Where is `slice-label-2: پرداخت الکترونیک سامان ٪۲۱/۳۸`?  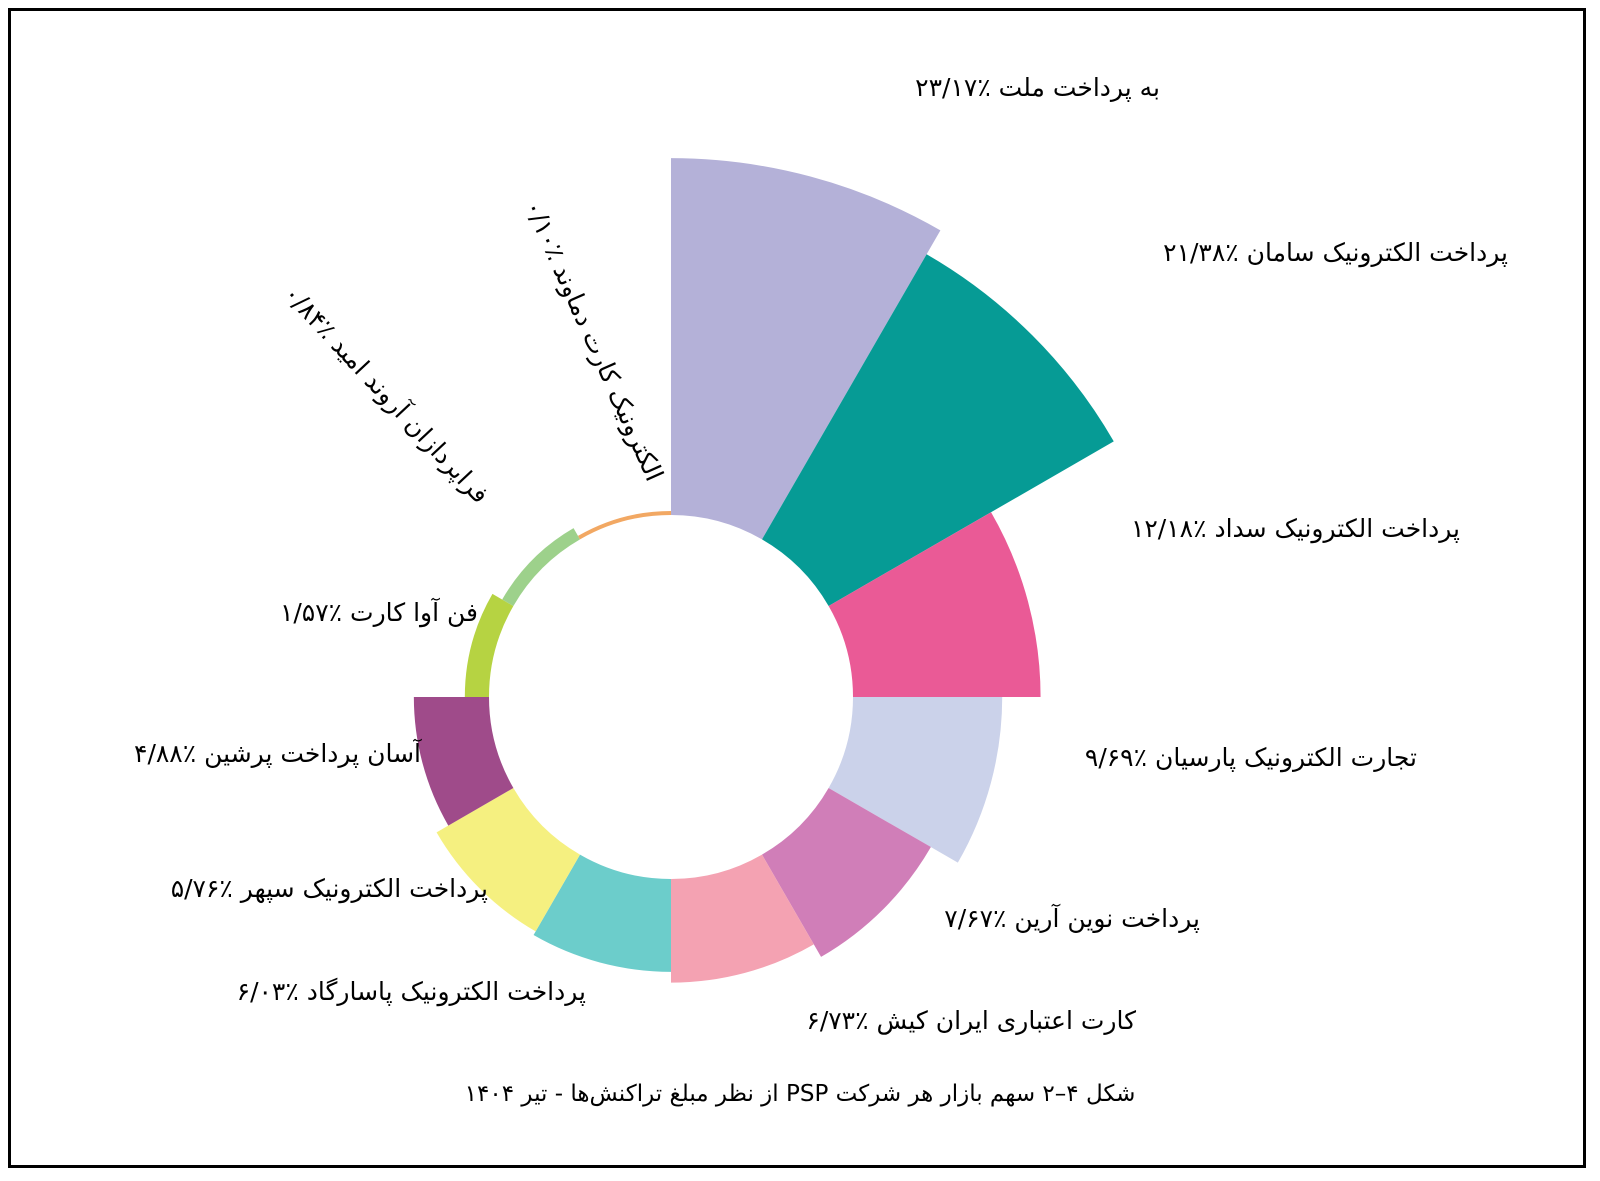 slice-label-2: پرداخت الکترونیک سامان ٪۲۱/۳۸ is located at coordinates (1335, 253).